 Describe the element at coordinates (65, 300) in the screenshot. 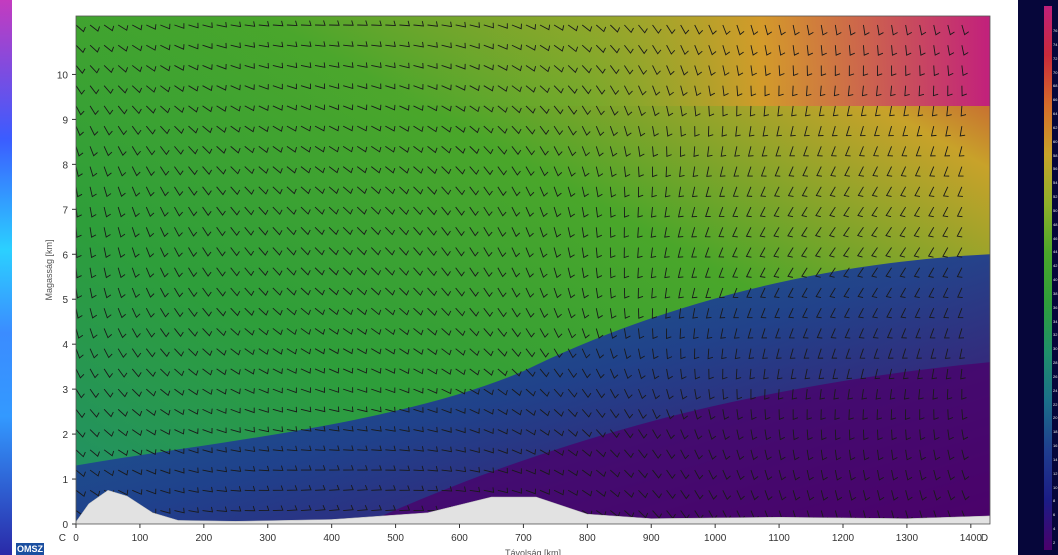

I see `y-tick-label: 5` at that location.